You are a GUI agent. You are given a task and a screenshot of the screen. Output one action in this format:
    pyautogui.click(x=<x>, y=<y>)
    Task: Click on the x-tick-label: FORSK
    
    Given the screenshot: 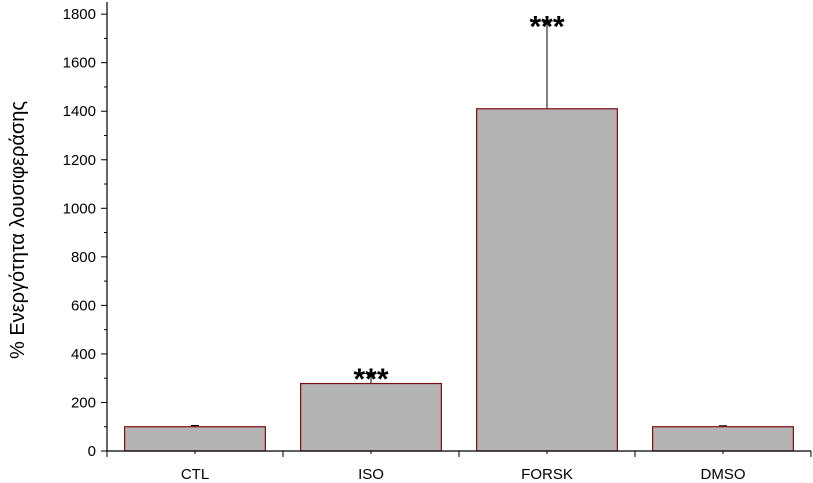 What is the action you would take?
    pyautogui.click(x=547, y=474)
    